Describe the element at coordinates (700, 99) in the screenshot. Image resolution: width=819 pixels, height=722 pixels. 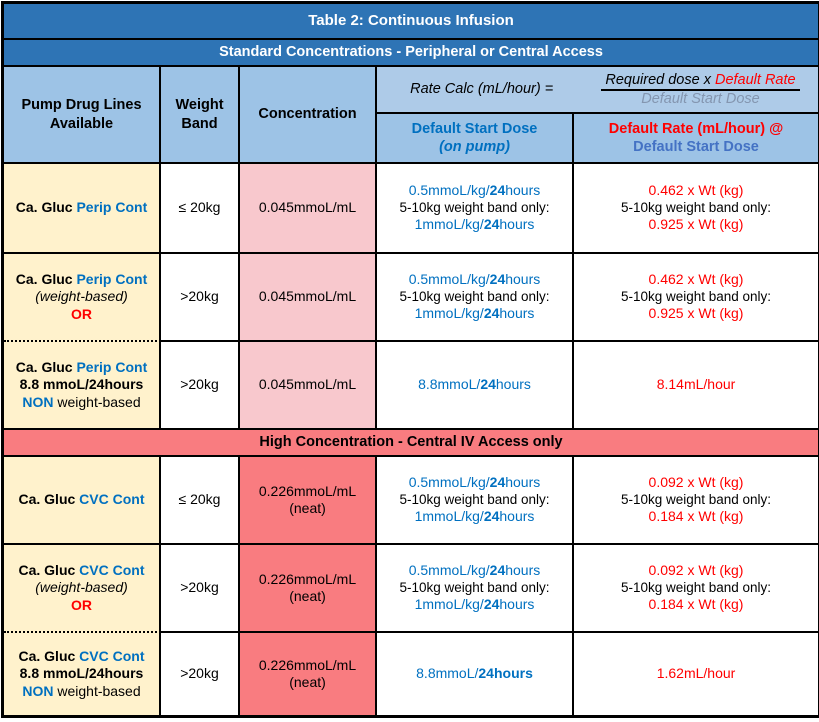
I see `fraction-denominator: Default Start Dose` at that location.